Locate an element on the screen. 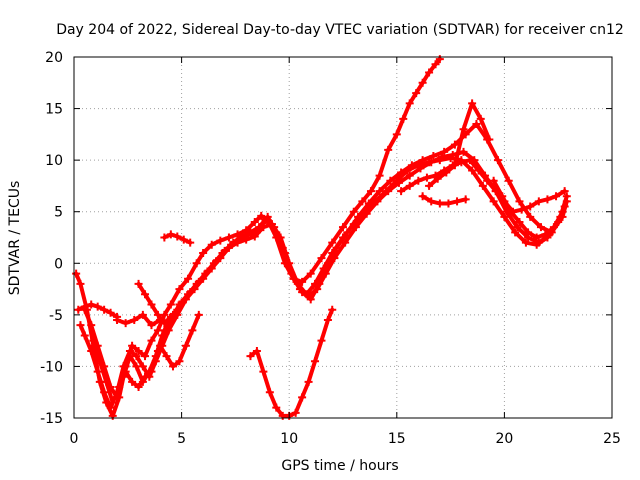 The image size is (640, 480). series-trace-h is located at coordinates (179, 340).